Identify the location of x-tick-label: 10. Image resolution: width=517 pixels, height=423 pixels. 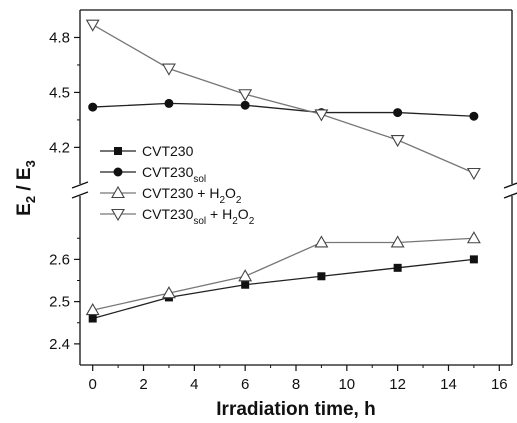
(346, 384).